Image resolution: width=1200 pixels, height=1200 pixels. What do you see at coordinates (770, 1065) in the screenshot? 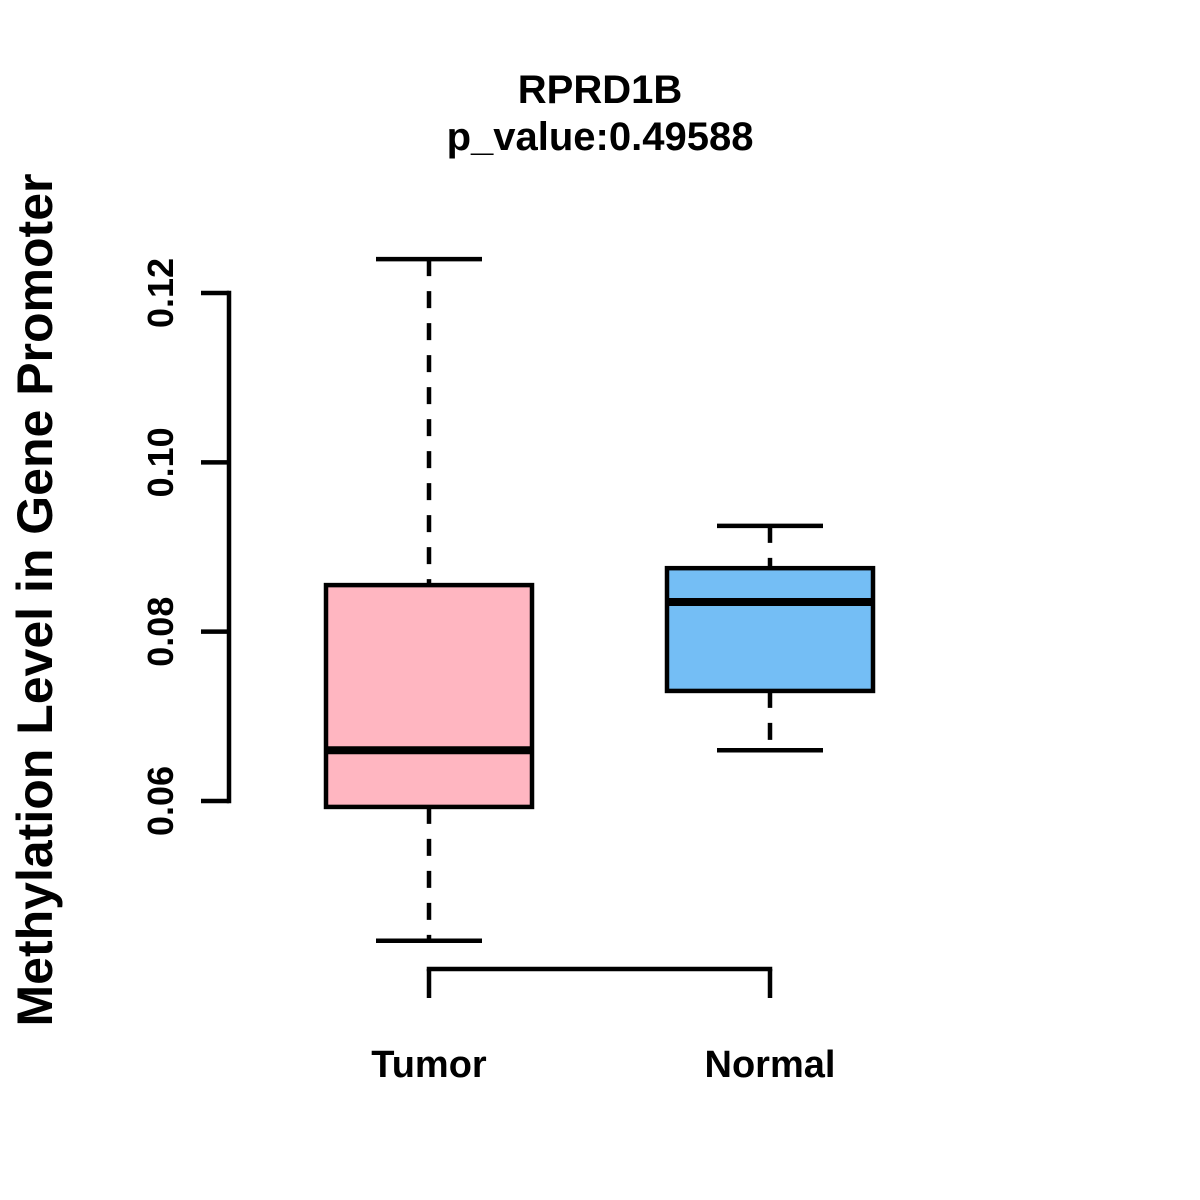
I see `x-category-label-normal: Normal` at bounding box center [770, 1065].